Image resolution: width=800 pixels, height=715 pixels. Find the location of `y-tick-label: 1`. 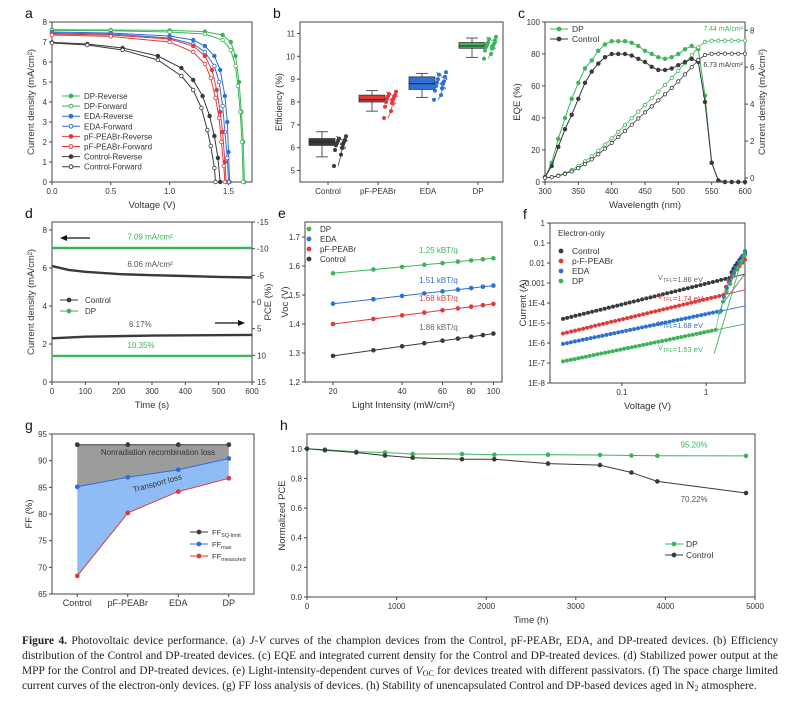

y-tick-label: 1 is located at coordinates (45, 162).